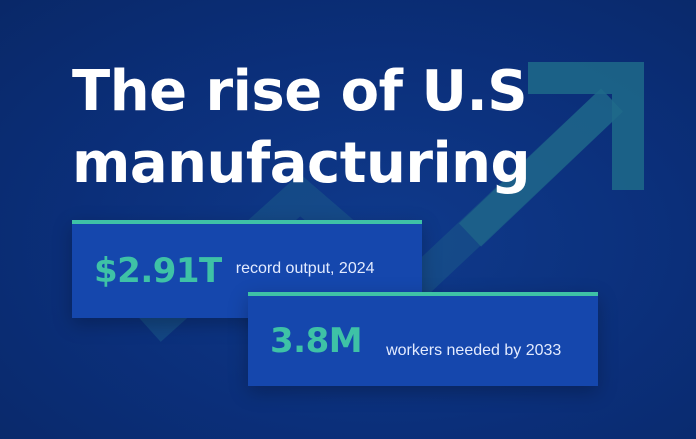 Image resolution: width=696 pixels, height=439 pixels. What do you see at coordinates (305, 268) in the screenshot?
I see `stat-label-output: record output, 2024` at bounding box center [305, 268].